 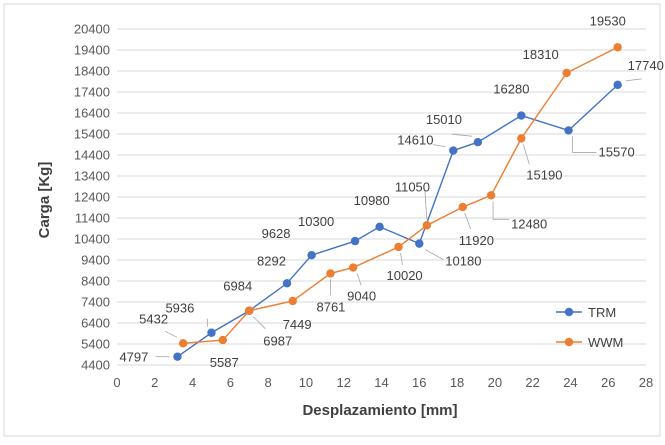 I want to click on x-tick-label: 12, so click(x=343, y=382).